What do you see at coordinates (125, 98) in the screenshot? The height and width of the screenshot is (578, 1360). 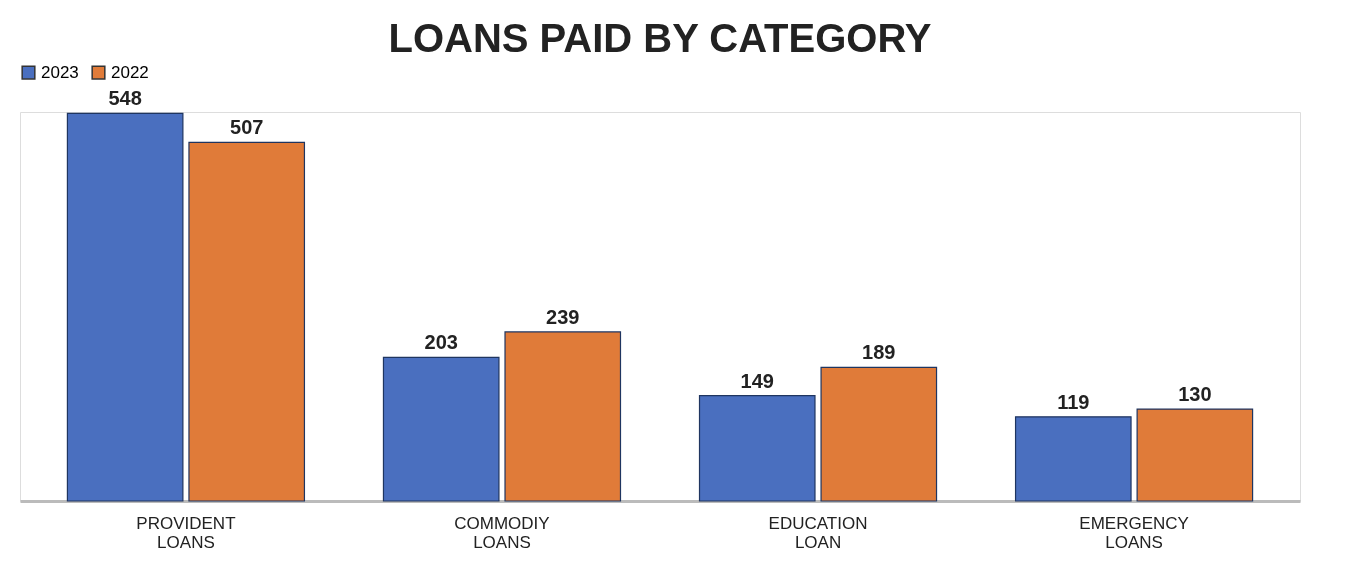 I see `data-label: 548` at bounding box center [125, 98].